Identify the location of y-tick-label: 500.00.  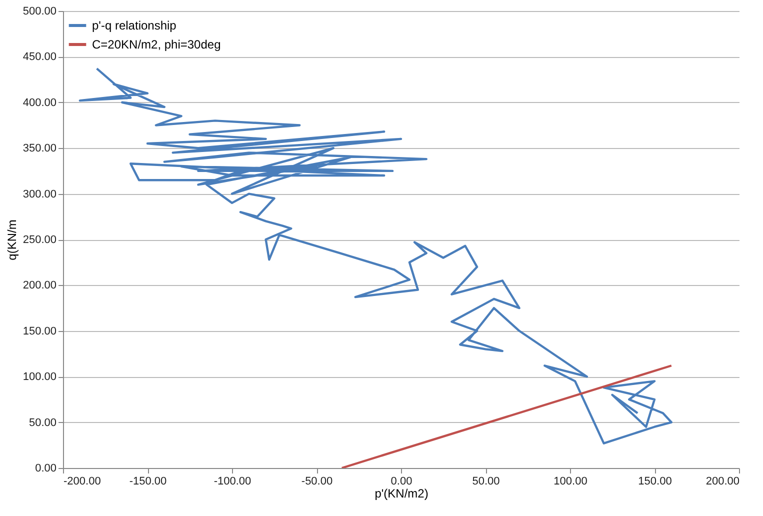
(39, 12).